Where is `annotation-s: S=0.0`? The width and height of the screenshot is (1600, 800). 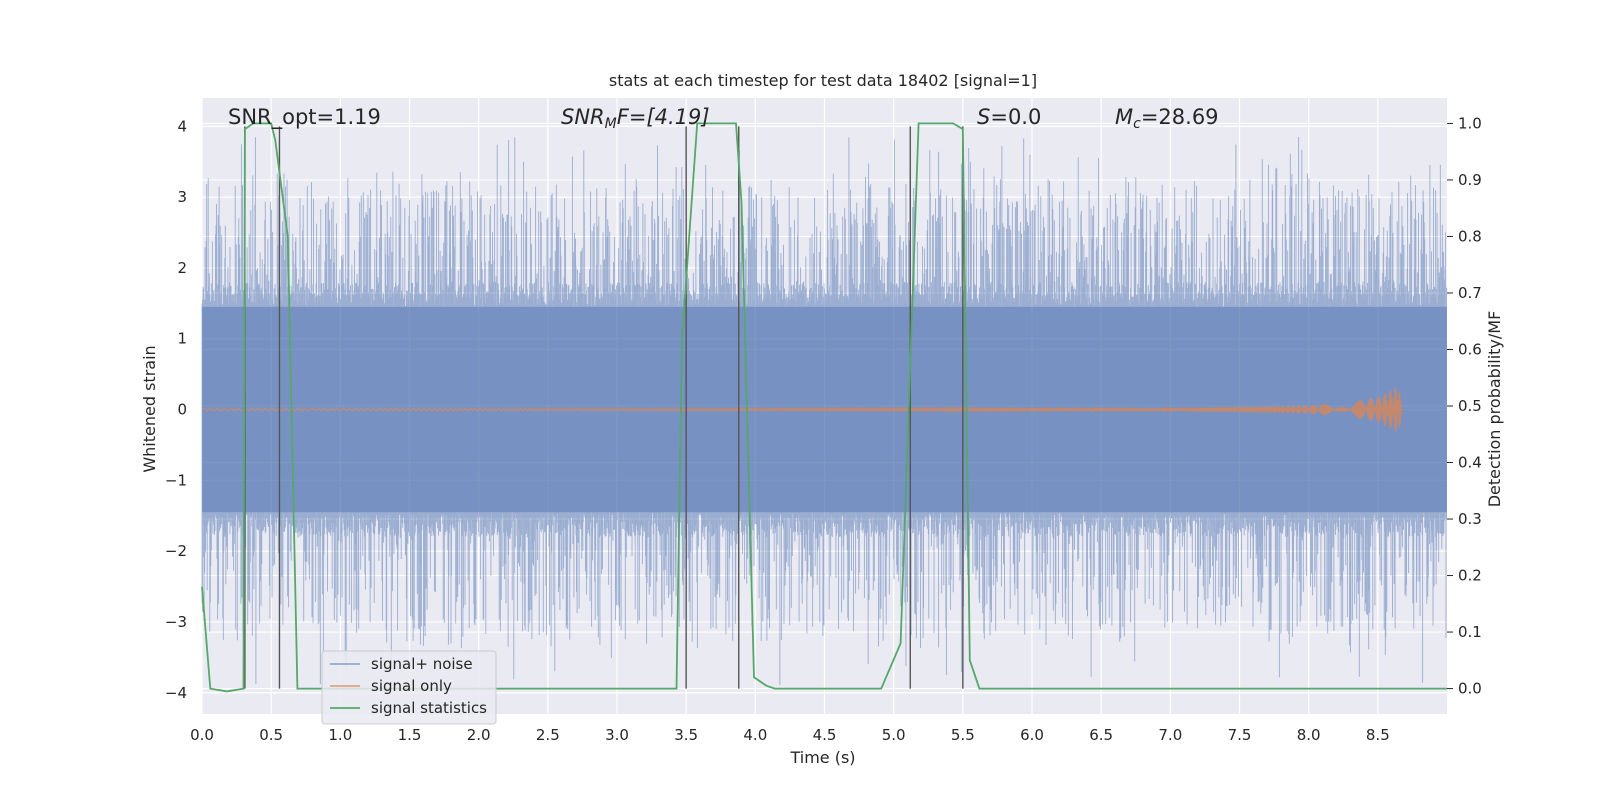
annotation-s: S=0.0 is located at coordinates (1009, 117).